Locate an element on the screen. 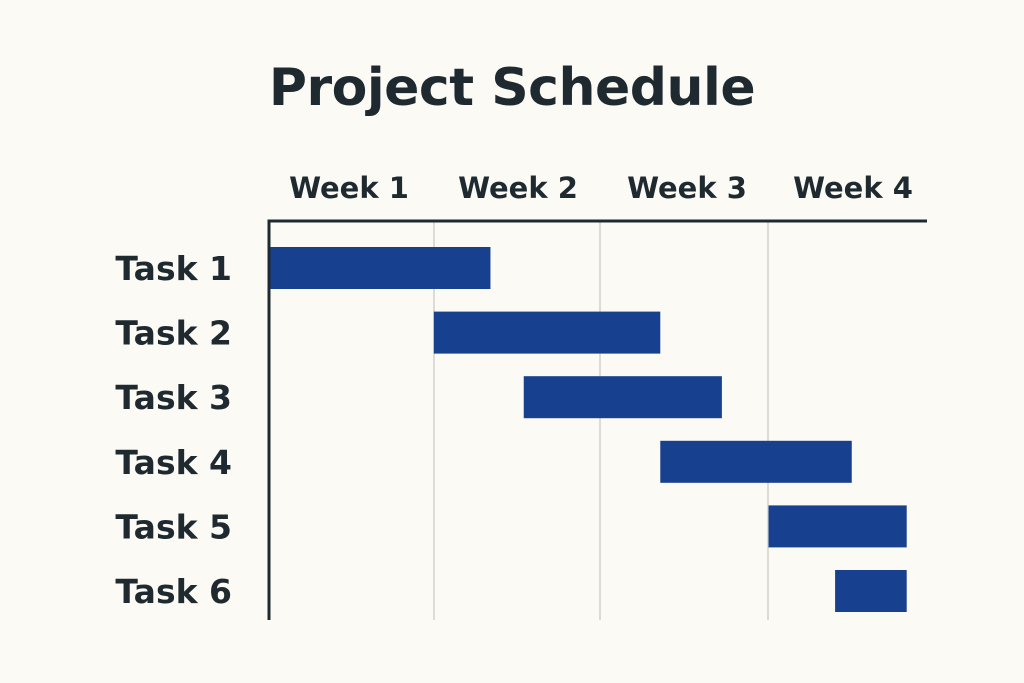 The height and width of the screenshot is (683, 1024). week-header-label: Week 4 is located at coordinates (853, 188).